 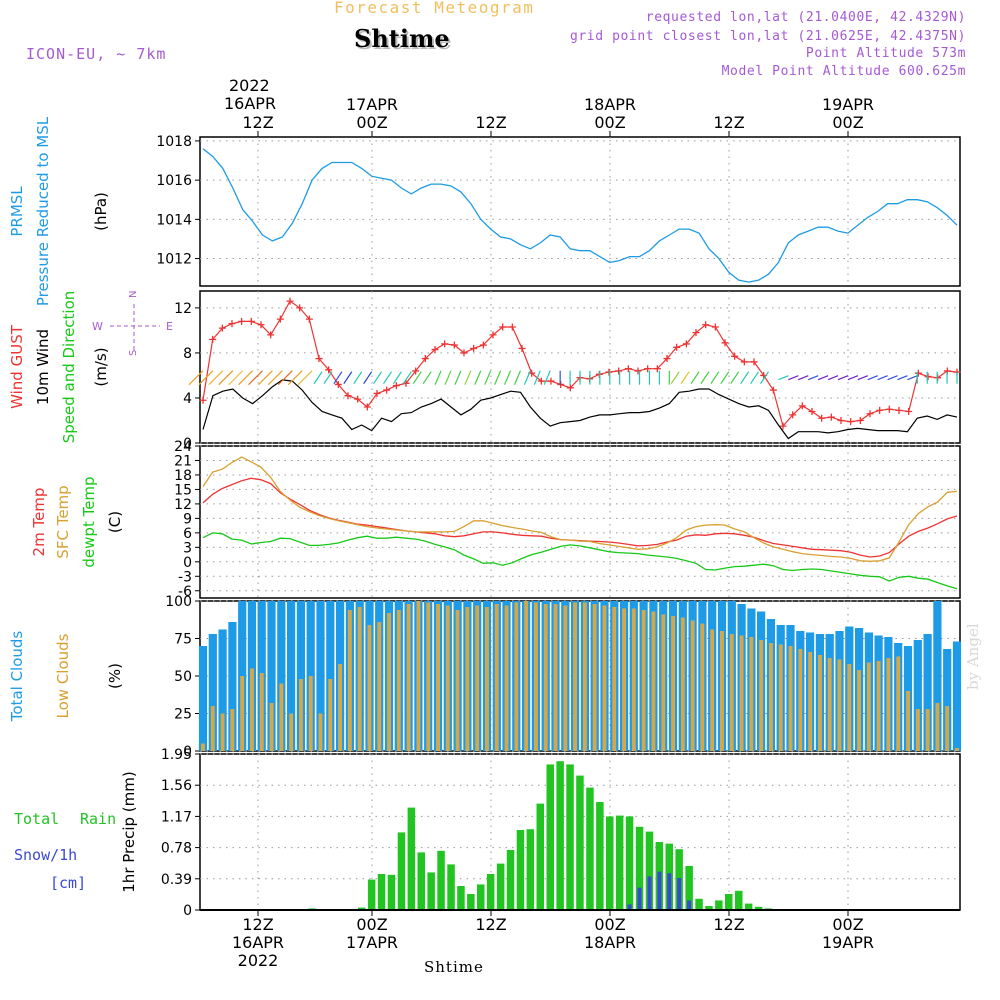 What do you see at coordinates (176, 880) in the screenshot?
I see `y-tick-label: 0.39` at bounding box center [176, 880].